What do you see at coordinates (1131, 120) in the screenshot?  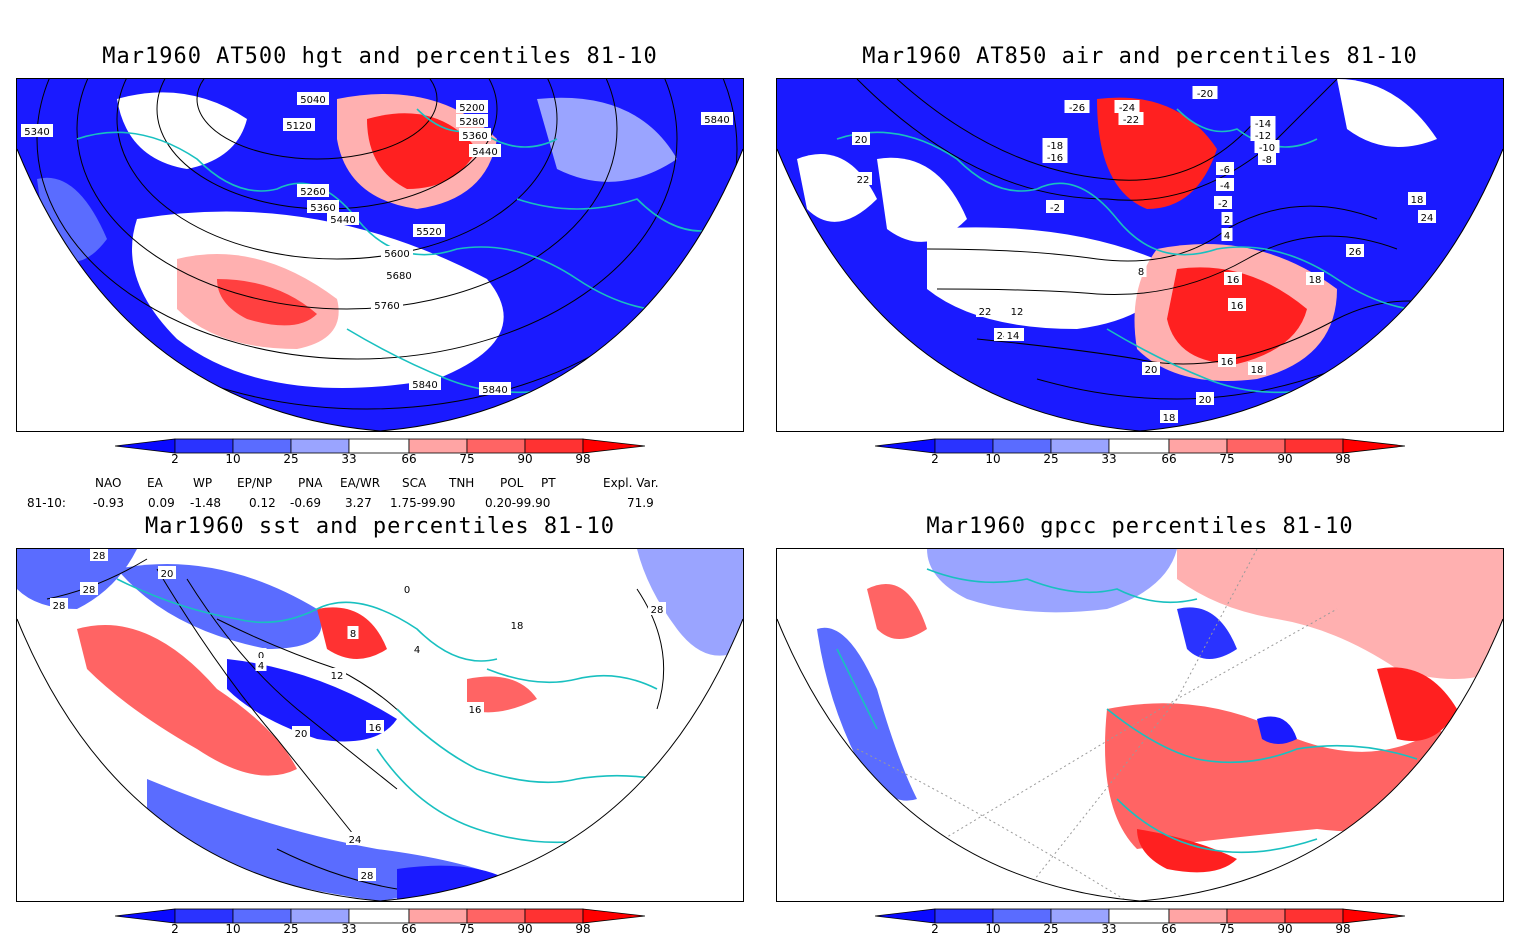 I see `svg-text: -22` at bounding box center [1131, 120].